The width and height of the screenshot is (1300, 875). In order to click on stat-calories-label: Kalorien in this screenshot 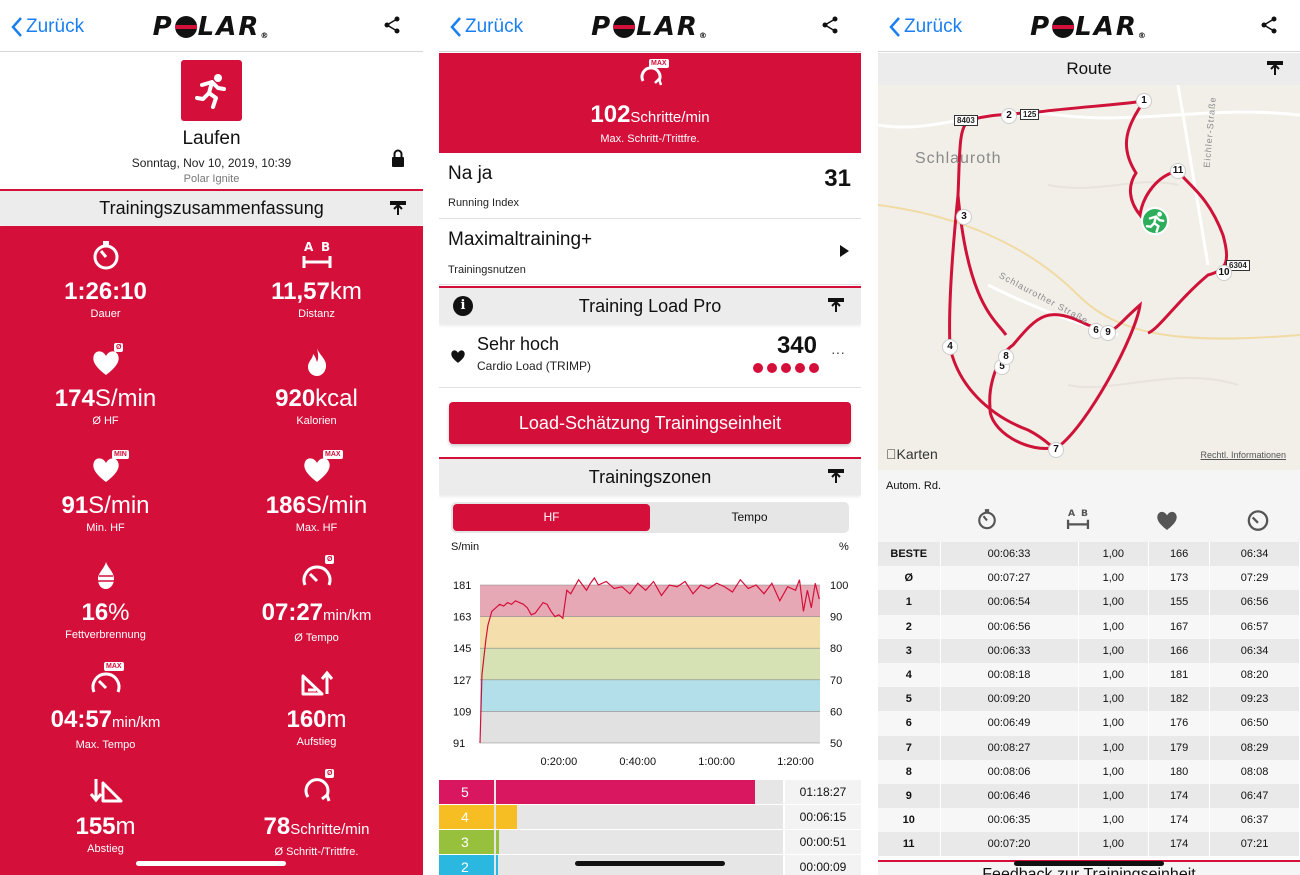, I will do `click(316, 421)`.